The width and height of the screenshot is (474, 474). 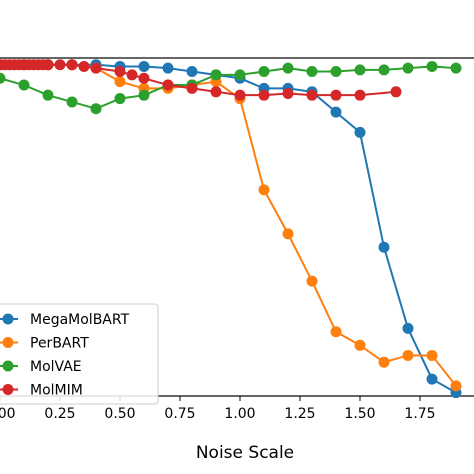 I want to click on legend-label: MolVAE, so click(x=56, y=367).